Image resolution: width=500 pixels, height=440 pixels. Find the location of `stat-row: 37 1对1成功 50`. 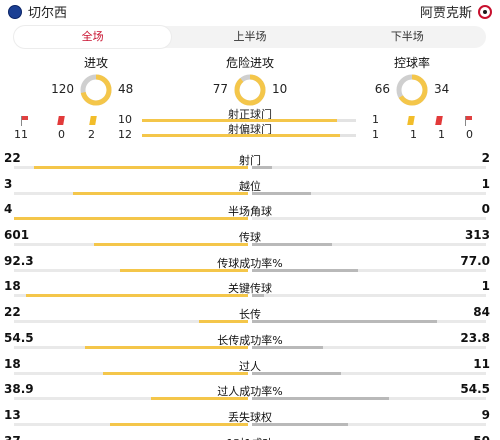

stat-row: 37 1对1成功 50 is located at coordinates (250, 436).